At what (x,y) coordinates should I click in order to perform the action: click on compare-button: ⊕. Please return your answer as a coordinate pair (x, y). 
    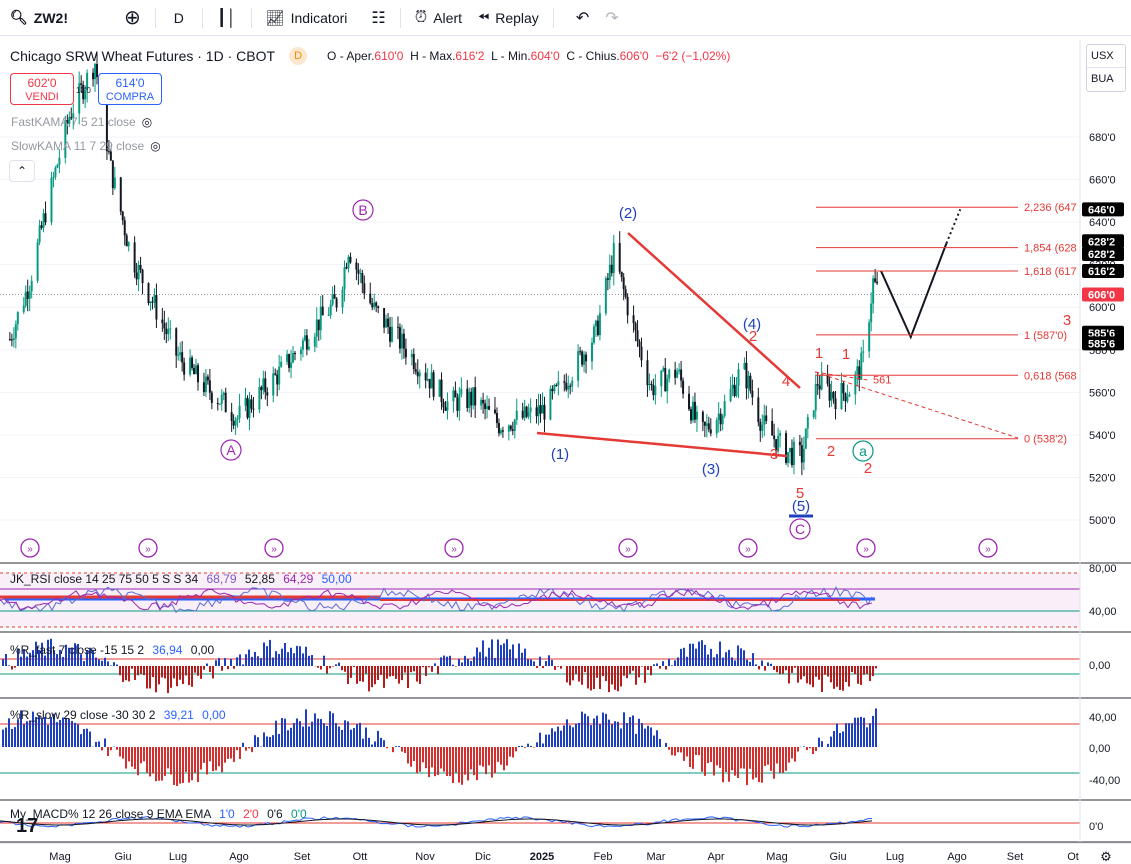
    Looking at the image, I should click on (132, 18).